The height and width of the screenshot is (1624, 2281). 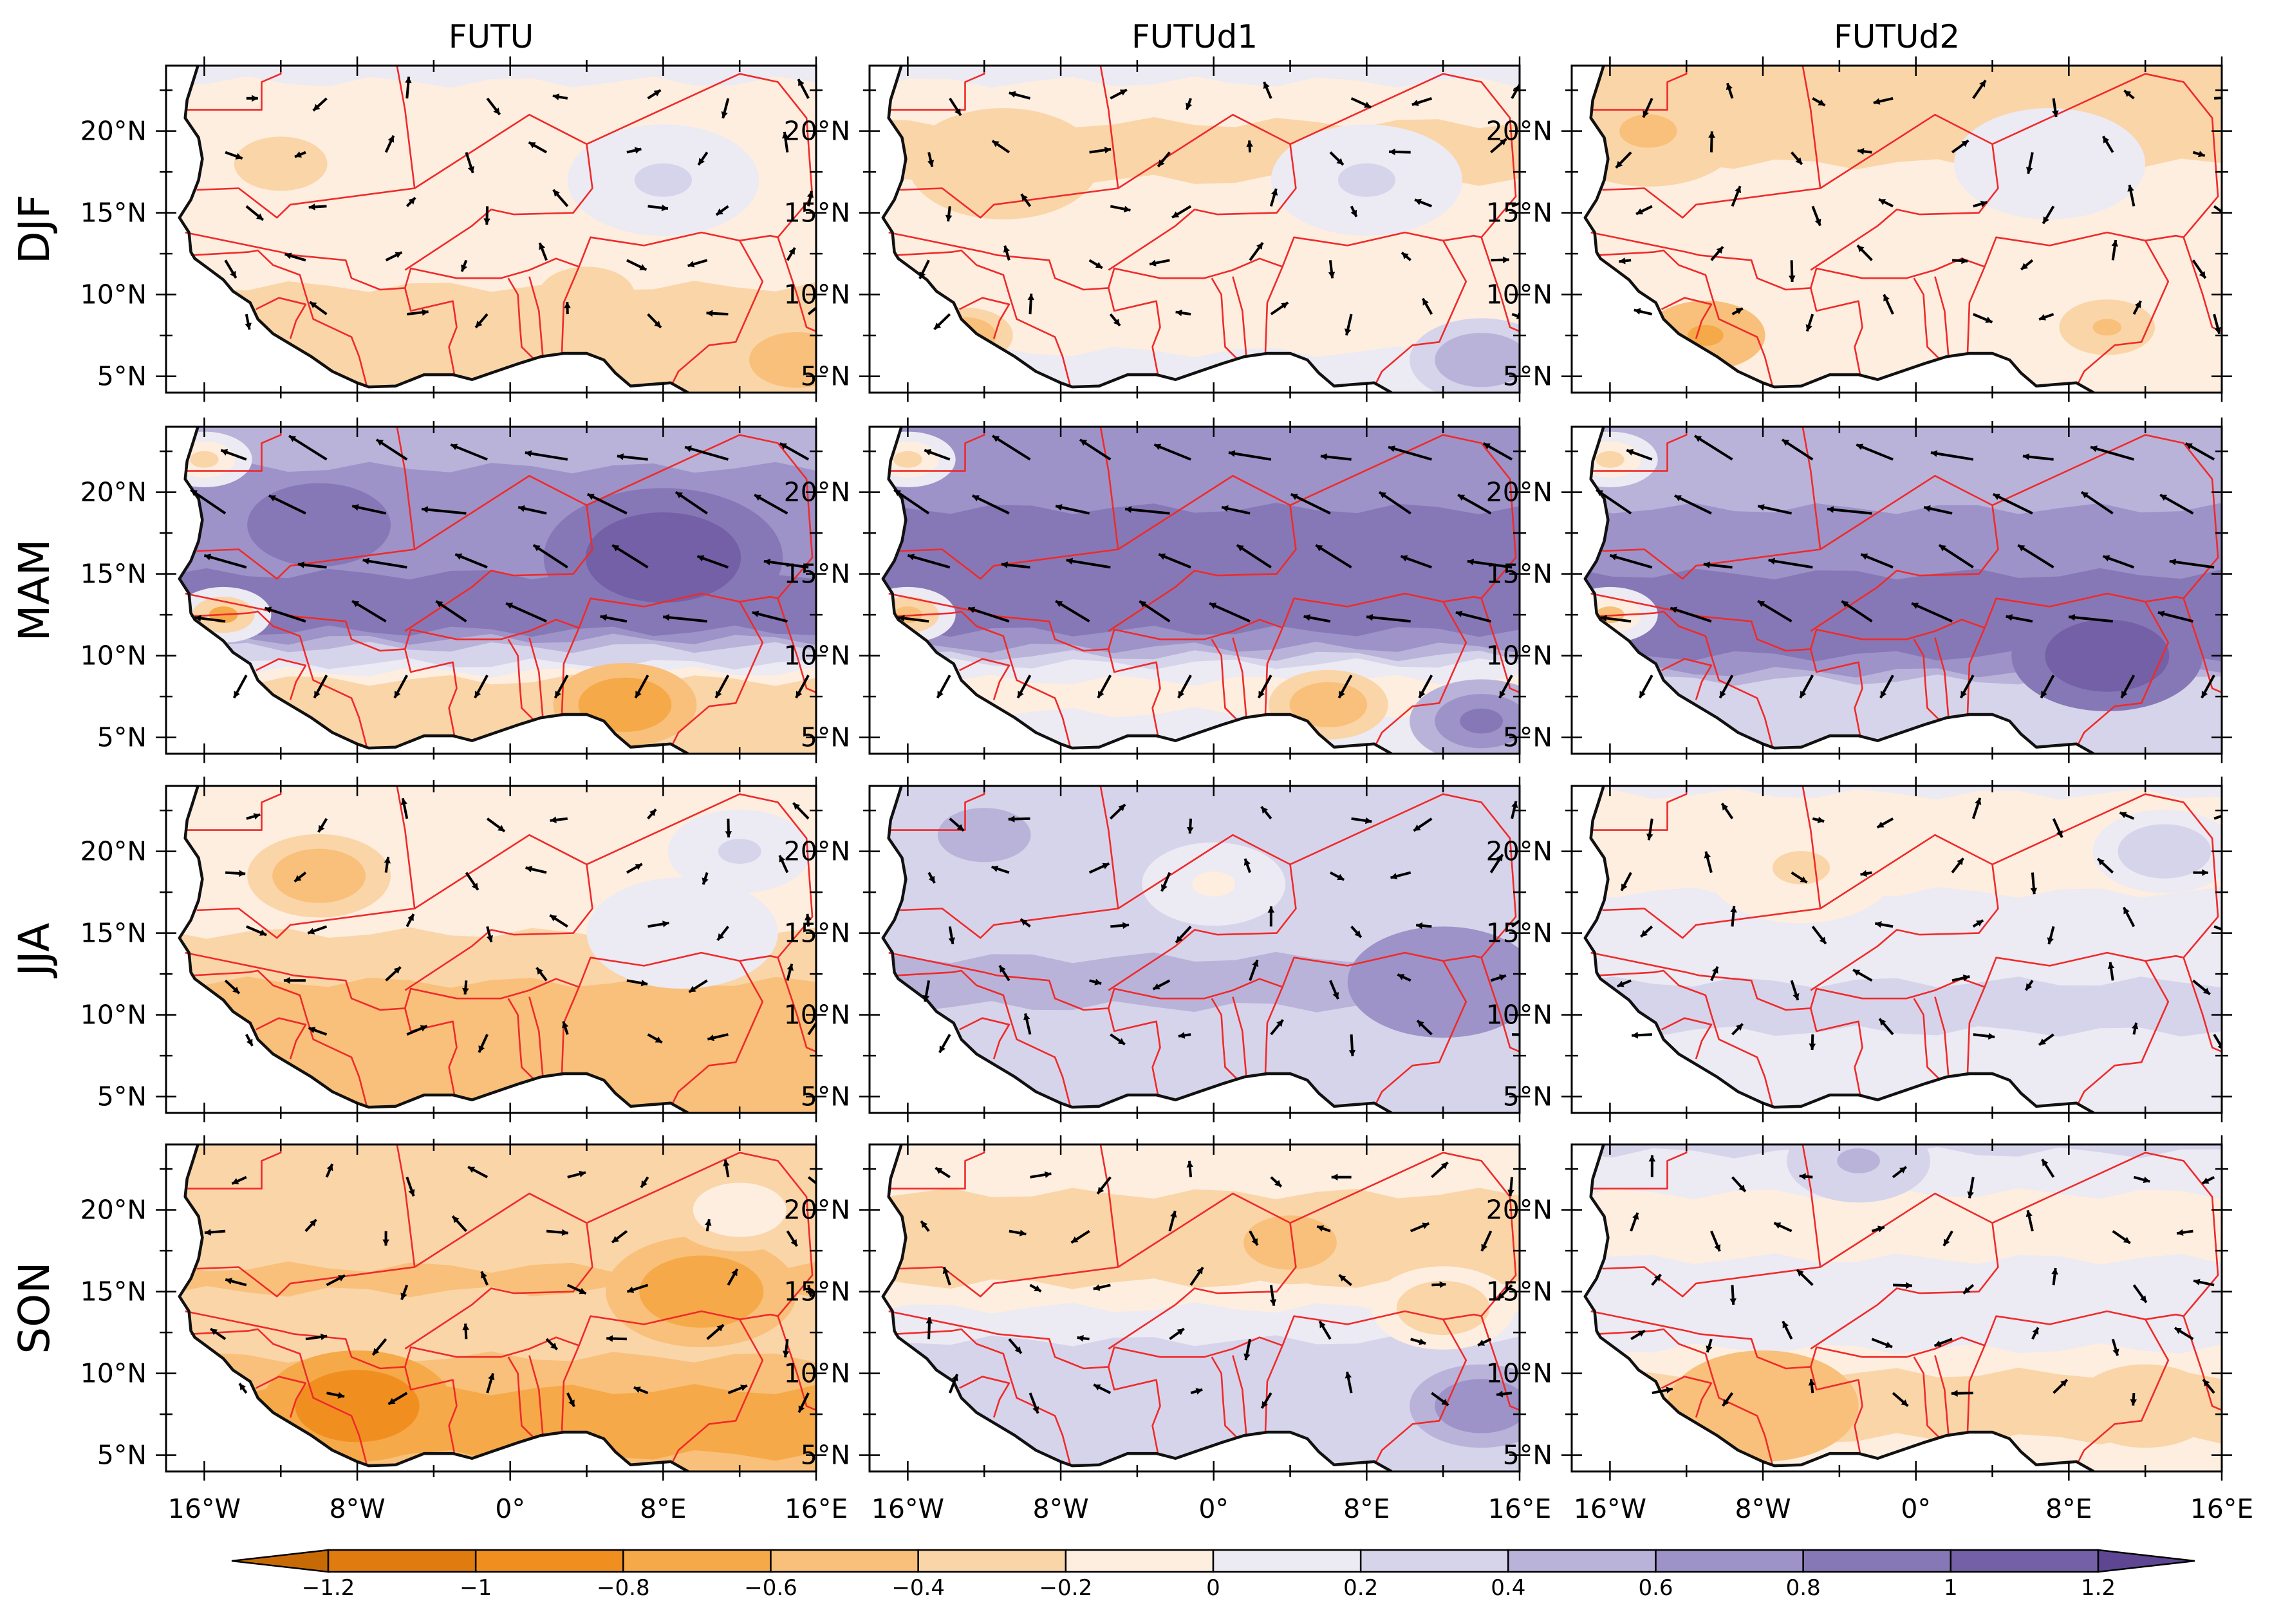 I want to click on coastline, so click(x=1839, y=950).